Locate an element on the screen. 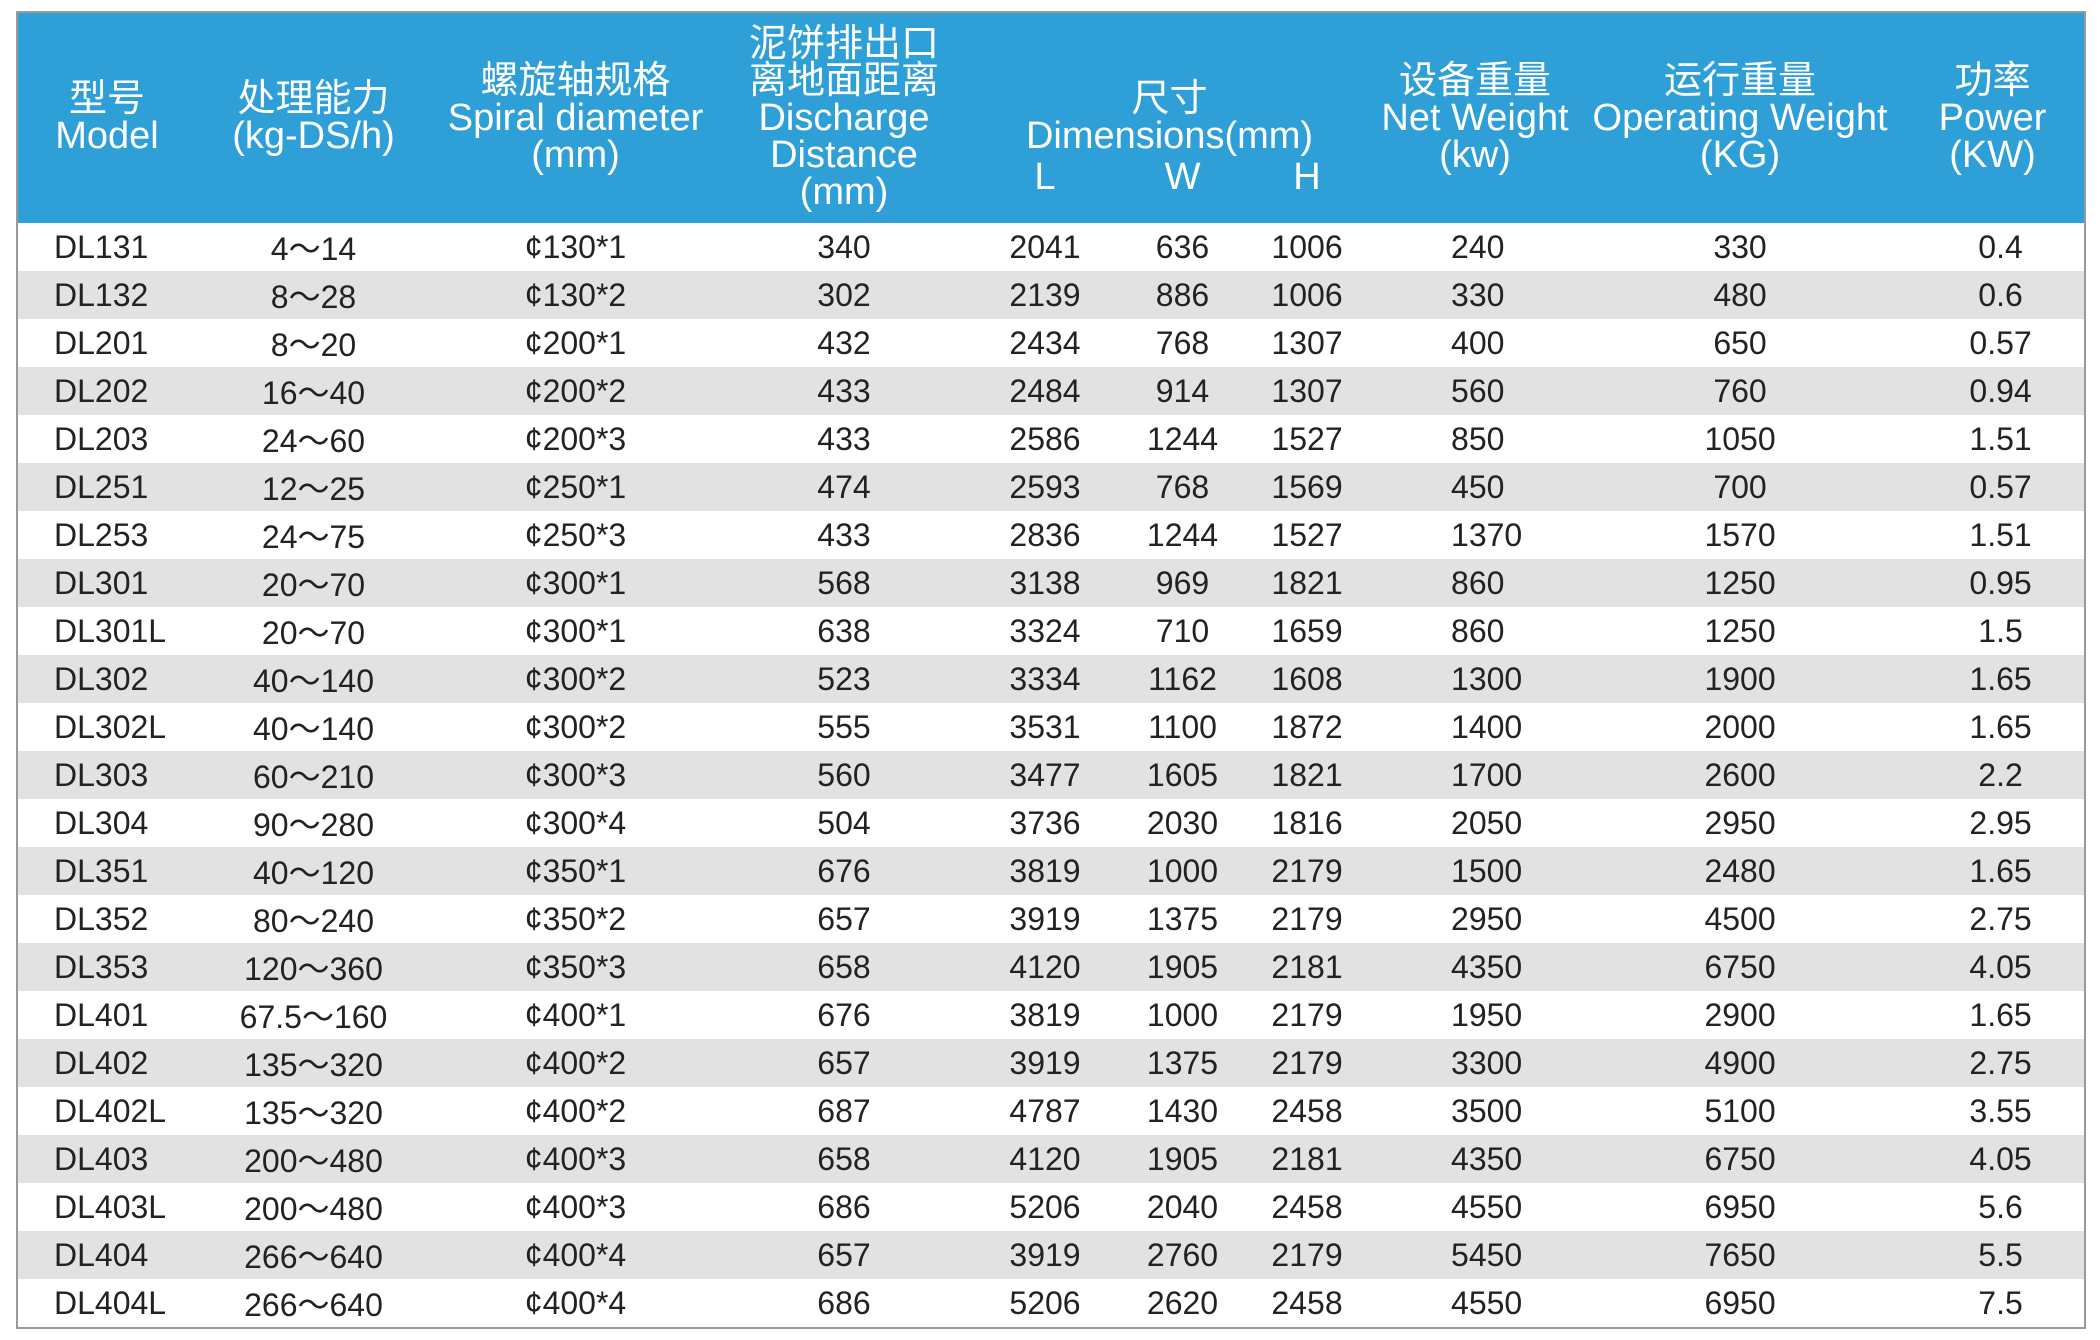 Image resolution: width=2100 pixels, height=1340 pixels. table-cell: 5100 is located at coordinates (1740, 1110).